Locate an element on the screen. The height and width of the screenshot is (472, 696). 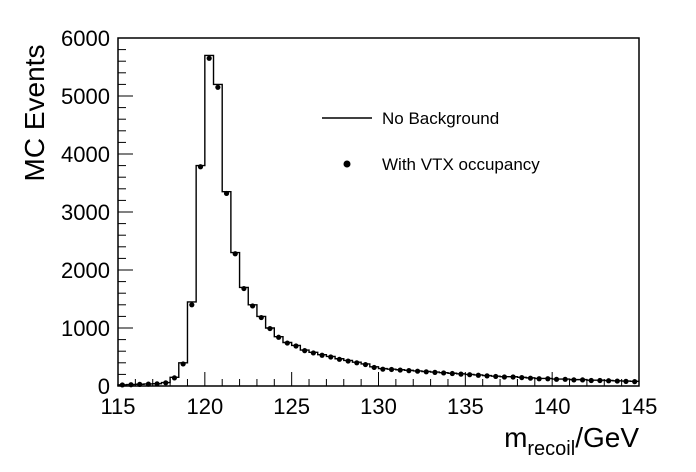
x-axis-label: mrecoil/GeV is located at coordinates (571, 441).